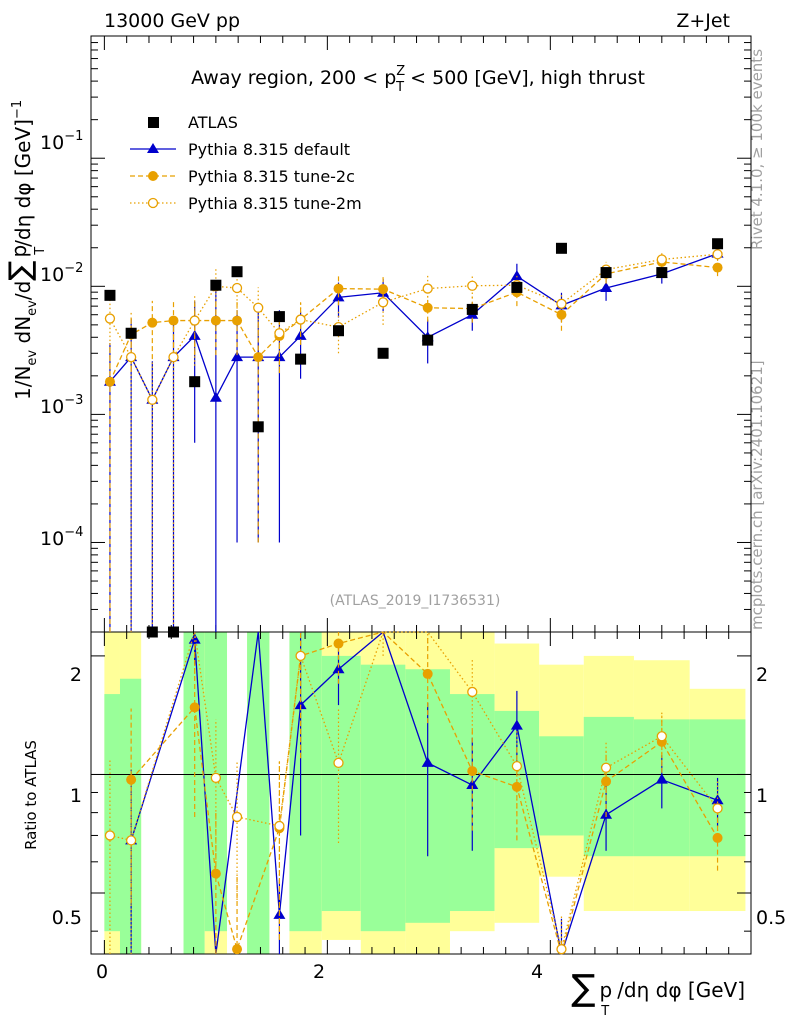  Describe the element at coordinates (415, 601) in the screenshot. I see `analysis-id: (ATLAS_2019_I1736531)` at that location.